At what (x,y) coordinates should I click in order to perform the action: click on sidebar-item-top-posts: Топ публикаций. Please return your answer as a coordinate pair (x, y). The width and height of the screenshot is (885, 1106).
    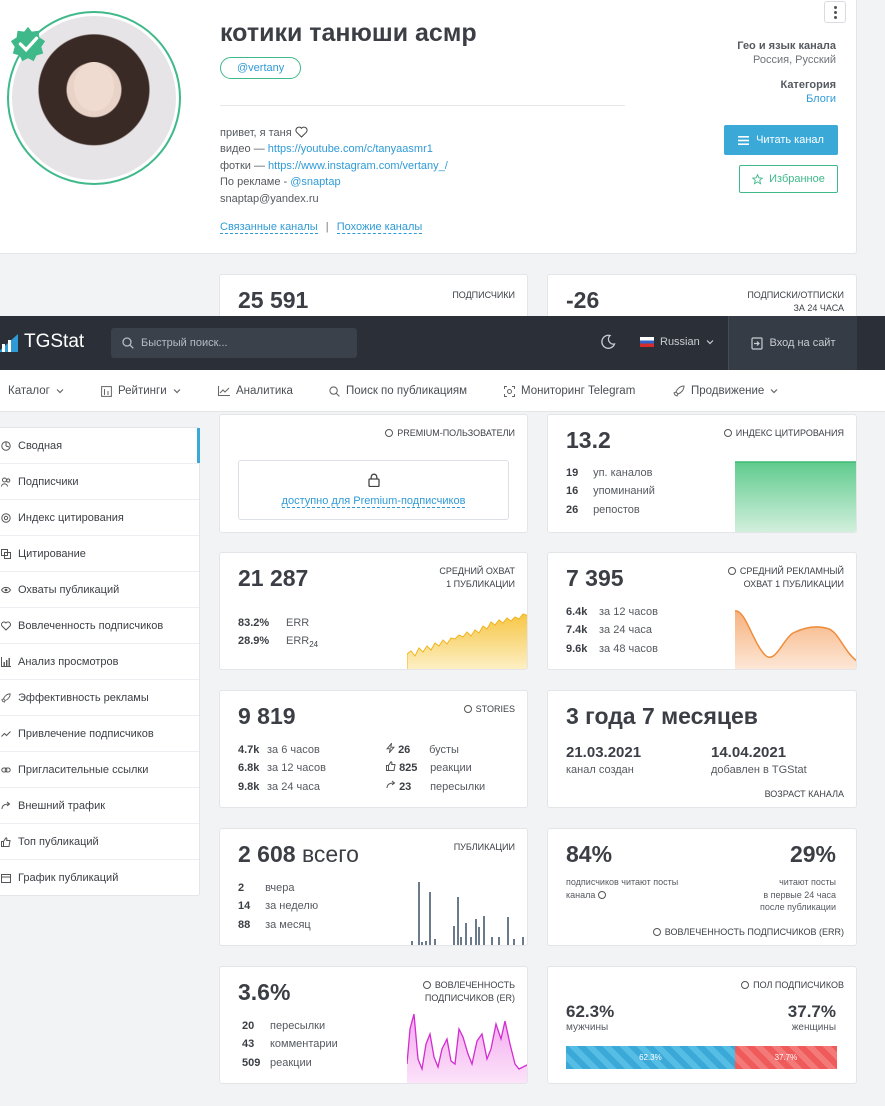
    Looking at the image, I should click on (99, 842).